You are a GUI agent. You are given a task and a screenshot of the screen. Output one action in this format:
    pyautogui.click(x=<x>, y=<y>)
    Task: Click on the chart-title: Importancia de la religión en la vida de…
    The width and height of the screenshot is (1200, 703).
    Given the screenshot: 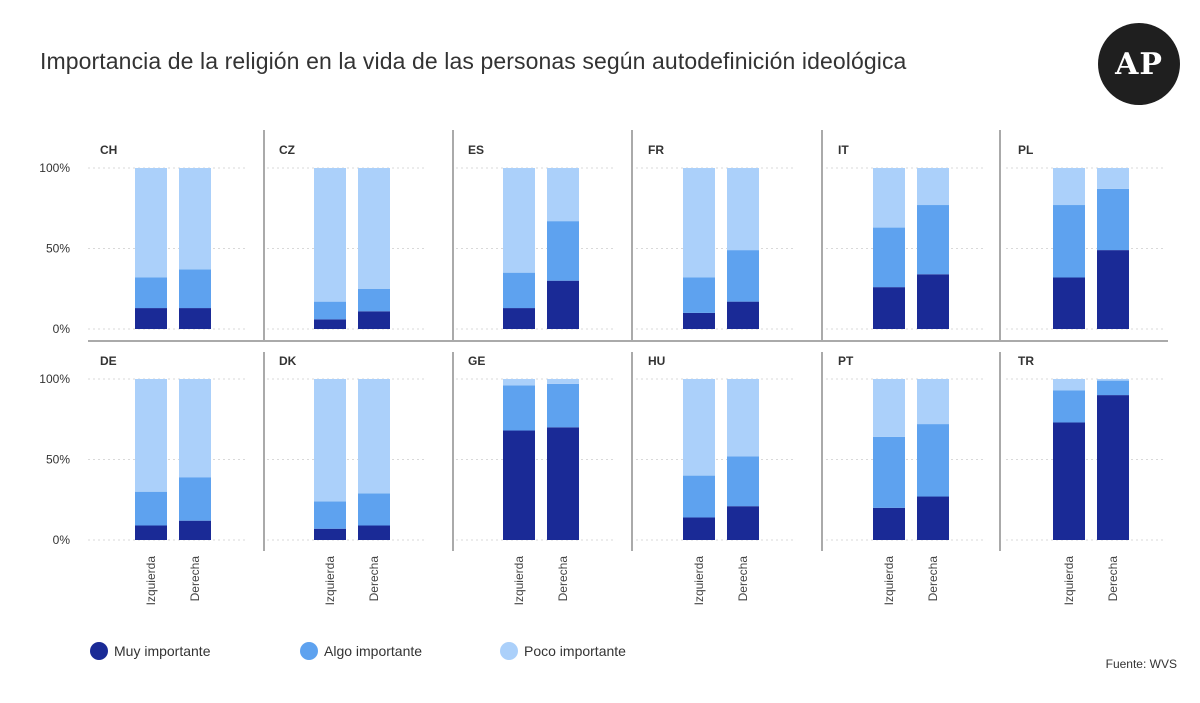 What is the action you would take?
    pyautogui.click(x=473, y=61)
    